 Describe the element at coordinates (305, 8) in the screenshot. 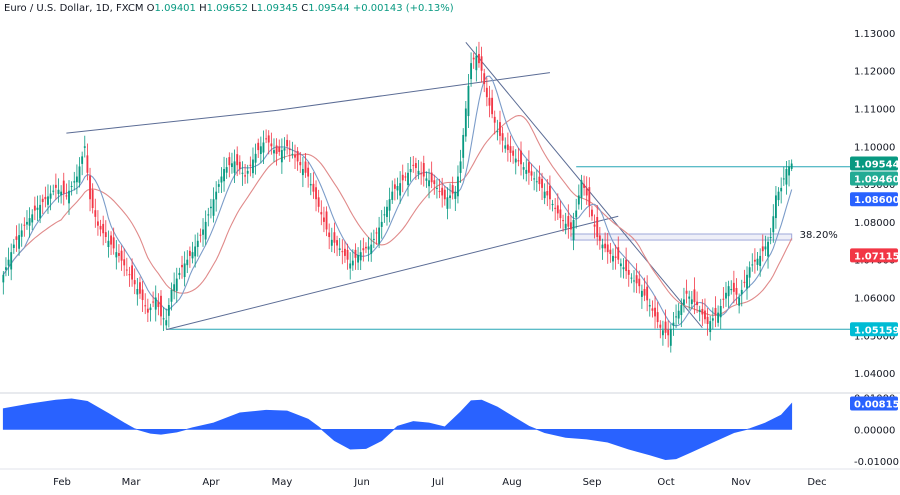

I see `close-label: C` at that location.